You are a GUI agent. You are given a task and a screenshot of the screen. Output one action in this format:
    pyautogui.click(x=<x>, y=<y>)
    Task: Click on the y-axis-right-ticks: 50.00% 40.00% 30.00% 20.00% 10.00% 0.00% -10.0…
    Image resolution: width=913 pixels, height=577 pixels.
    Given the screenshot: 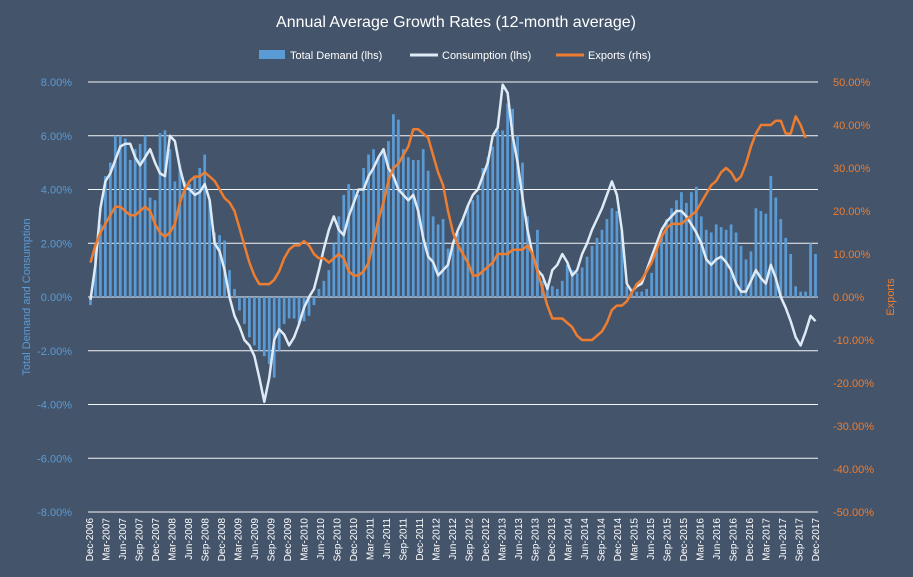 What is the action you would take?
    pyautogui.click(x=853, y=298)
    